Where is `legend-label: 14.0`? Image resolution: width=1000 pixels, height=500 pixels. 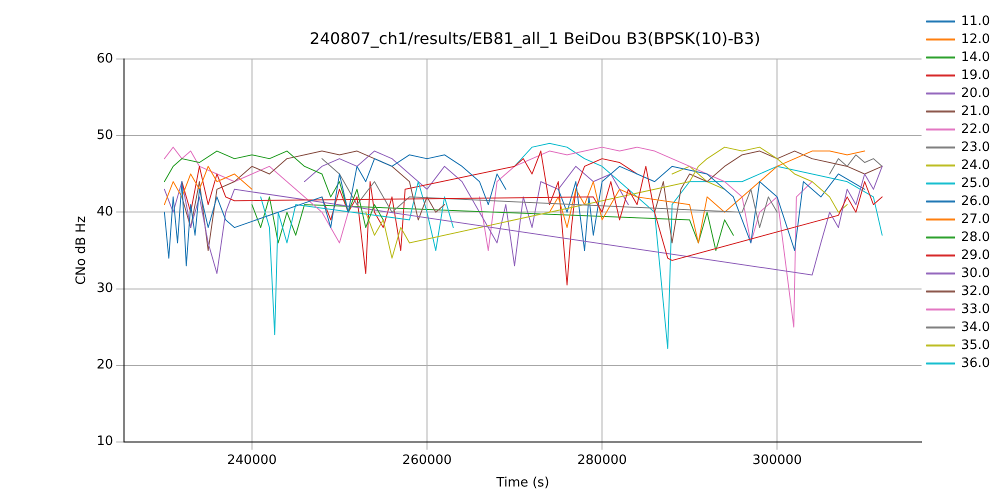
legend-label: 14.0 is located at coordinates (975, 57).